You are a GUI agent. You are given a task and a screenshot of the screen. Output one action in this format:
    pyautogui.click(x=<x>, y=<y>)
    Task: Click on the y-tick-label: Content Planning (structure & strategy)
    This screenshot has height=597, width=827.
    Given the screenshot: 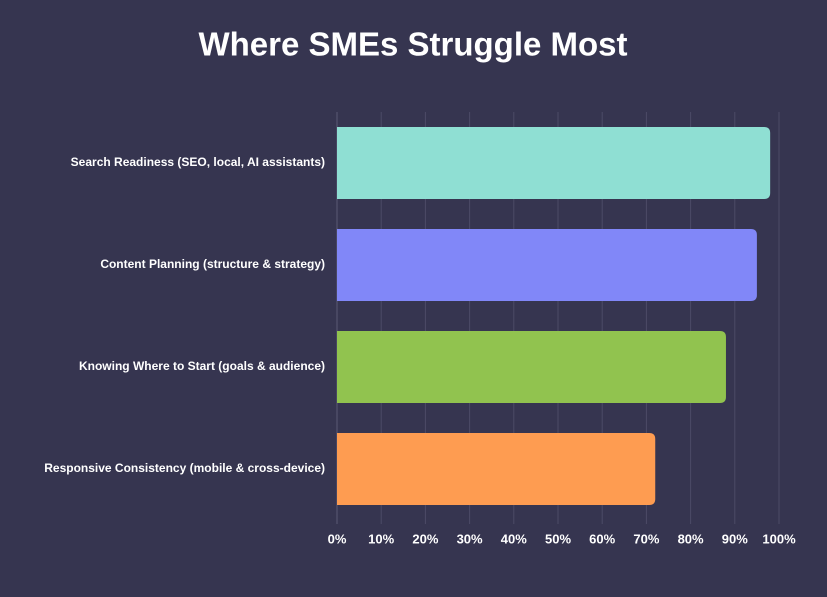 What is the action you would take?
    pyautogui.click(x=212, y=264)
    